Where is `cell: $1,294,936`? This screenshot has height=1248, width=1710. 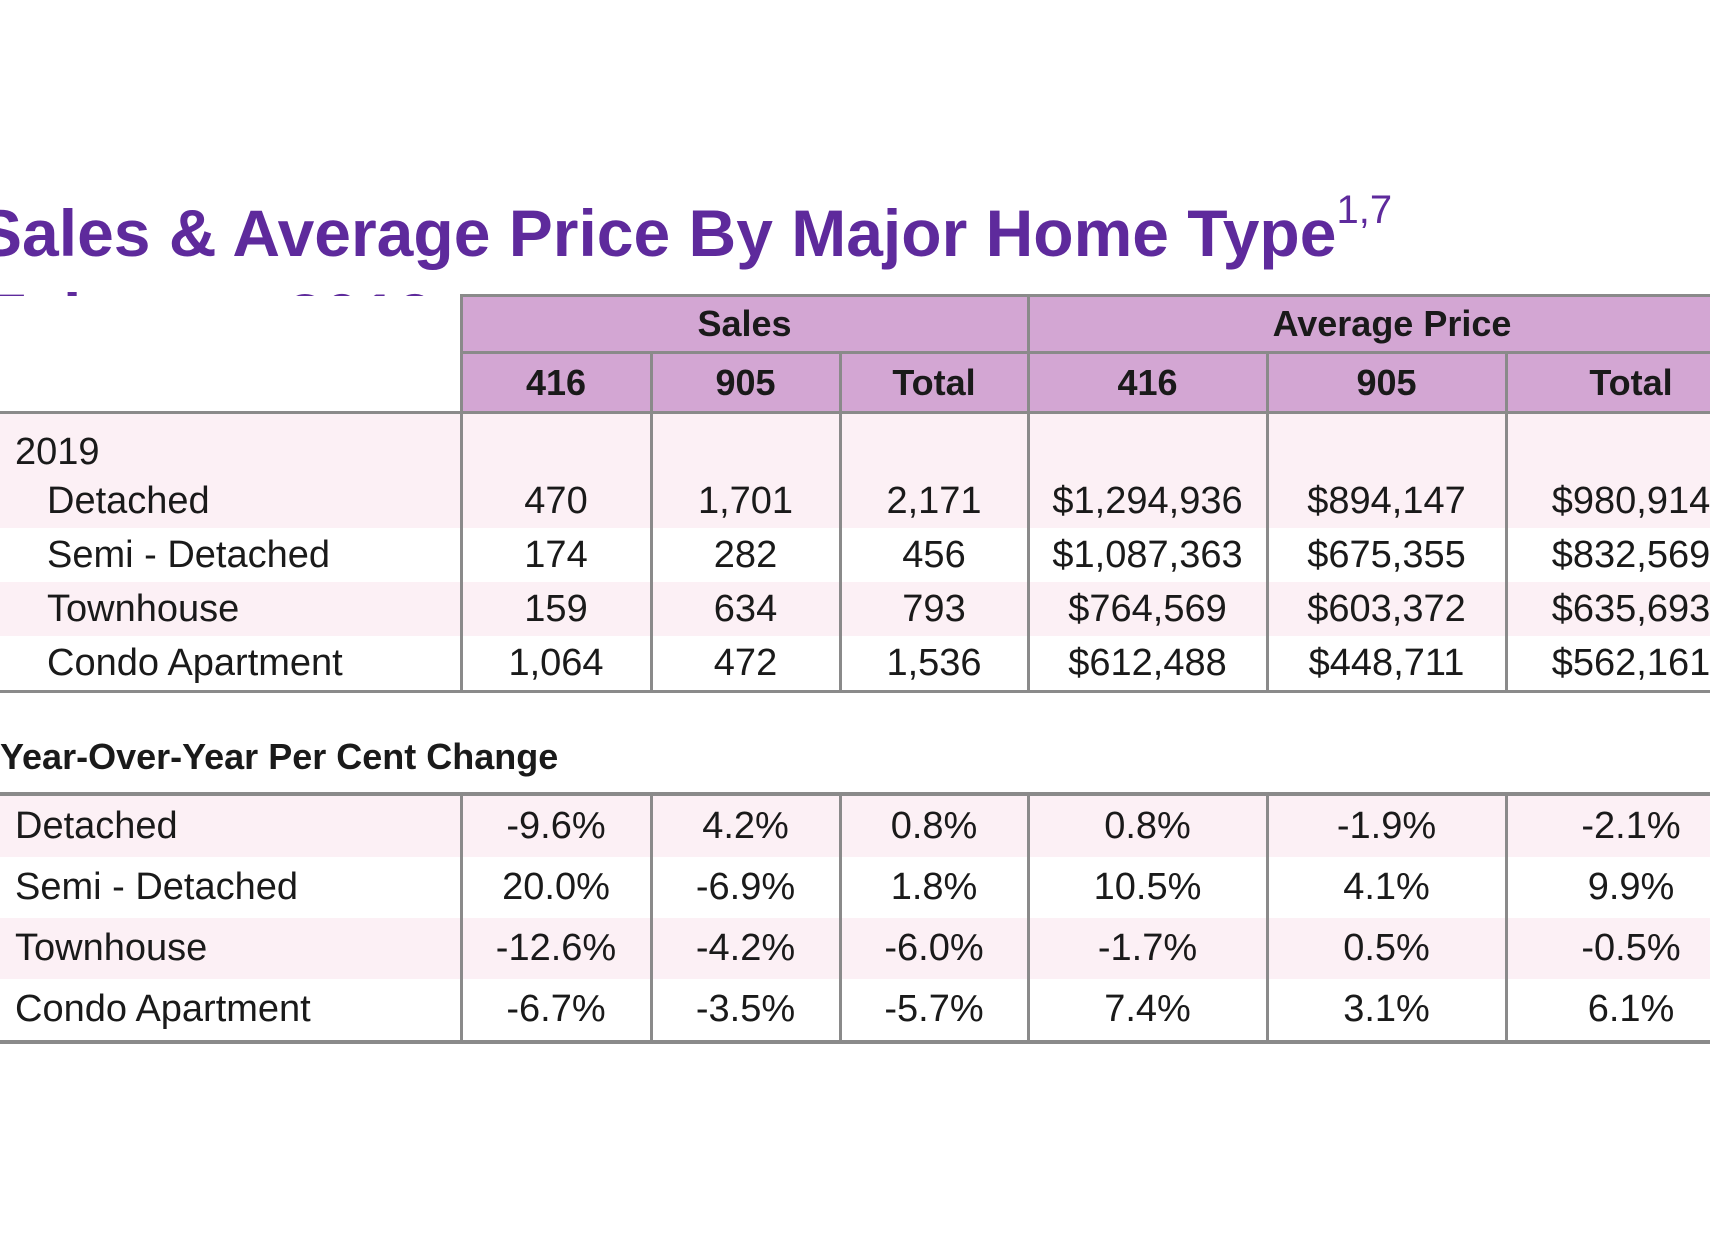
cell: $1,294,936 is located at coordinates (1147, 501).